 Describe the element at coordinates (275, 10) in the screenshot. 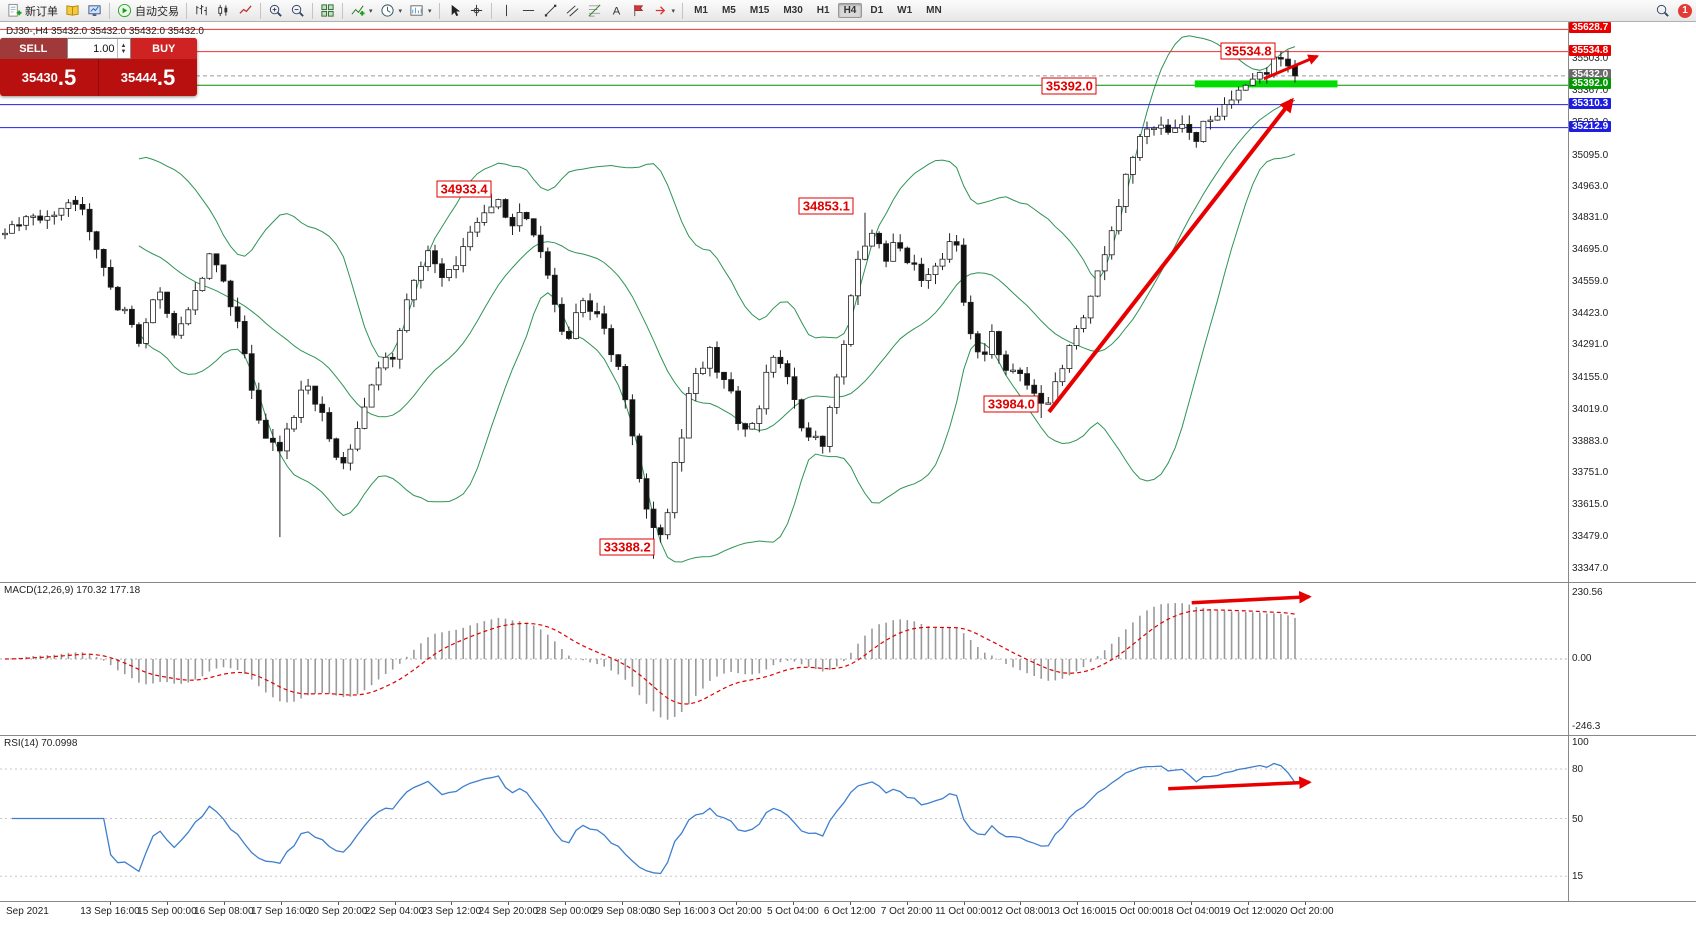

I see `zoom-in-button` at that location.